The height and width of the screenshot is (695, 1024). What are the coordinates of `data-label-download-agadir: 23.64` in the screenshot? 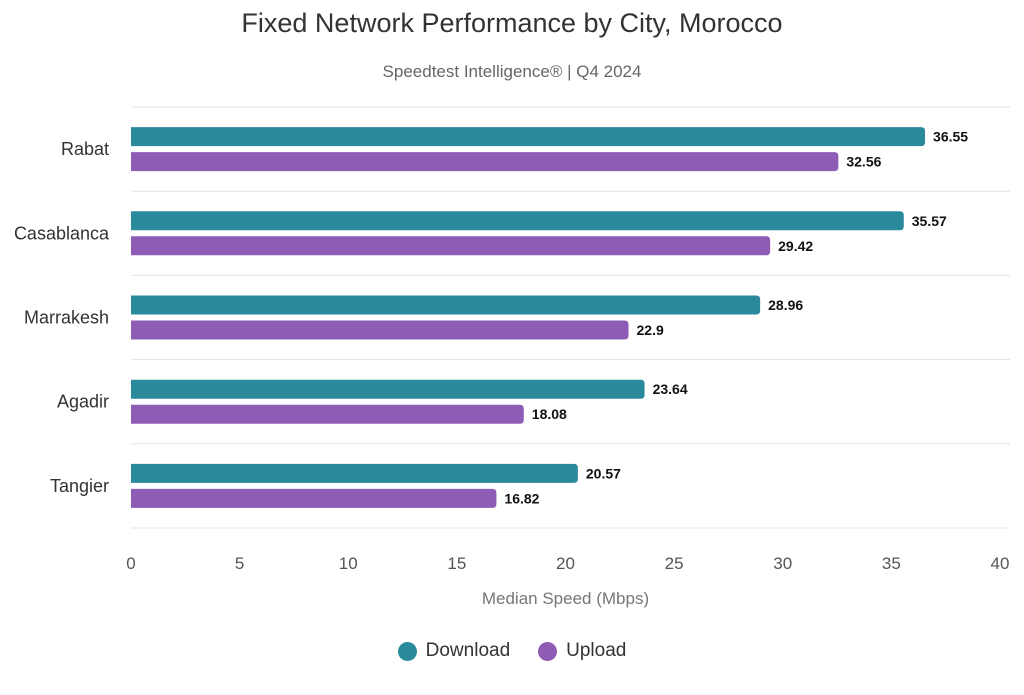 It's located at (670, 389).